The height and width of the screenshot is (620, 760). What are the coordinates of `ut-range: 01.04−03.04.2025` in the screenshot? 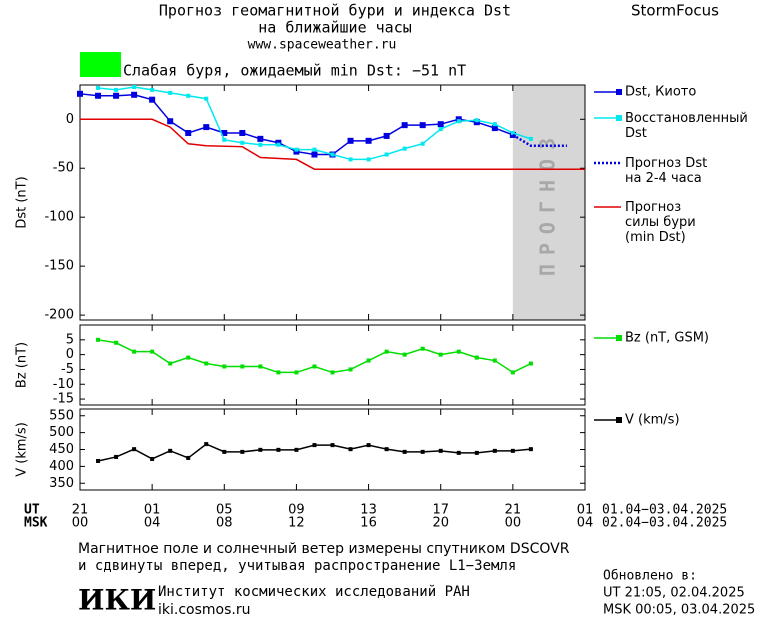 It's located at (664, 510).